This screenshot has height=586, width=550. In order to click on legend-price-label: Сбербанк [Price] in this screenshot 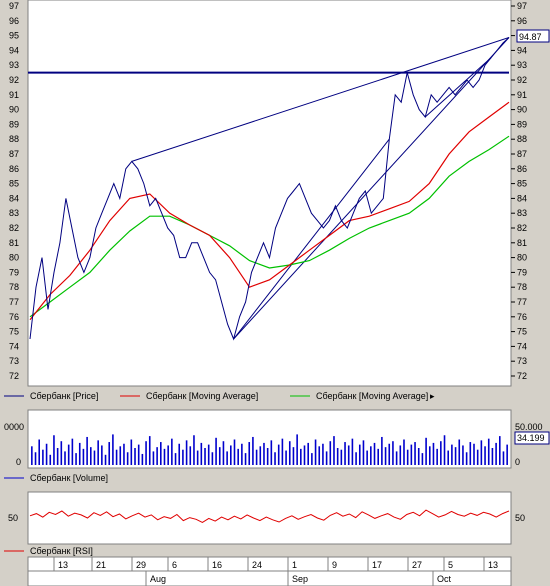, I will do `click(64, 396)`.